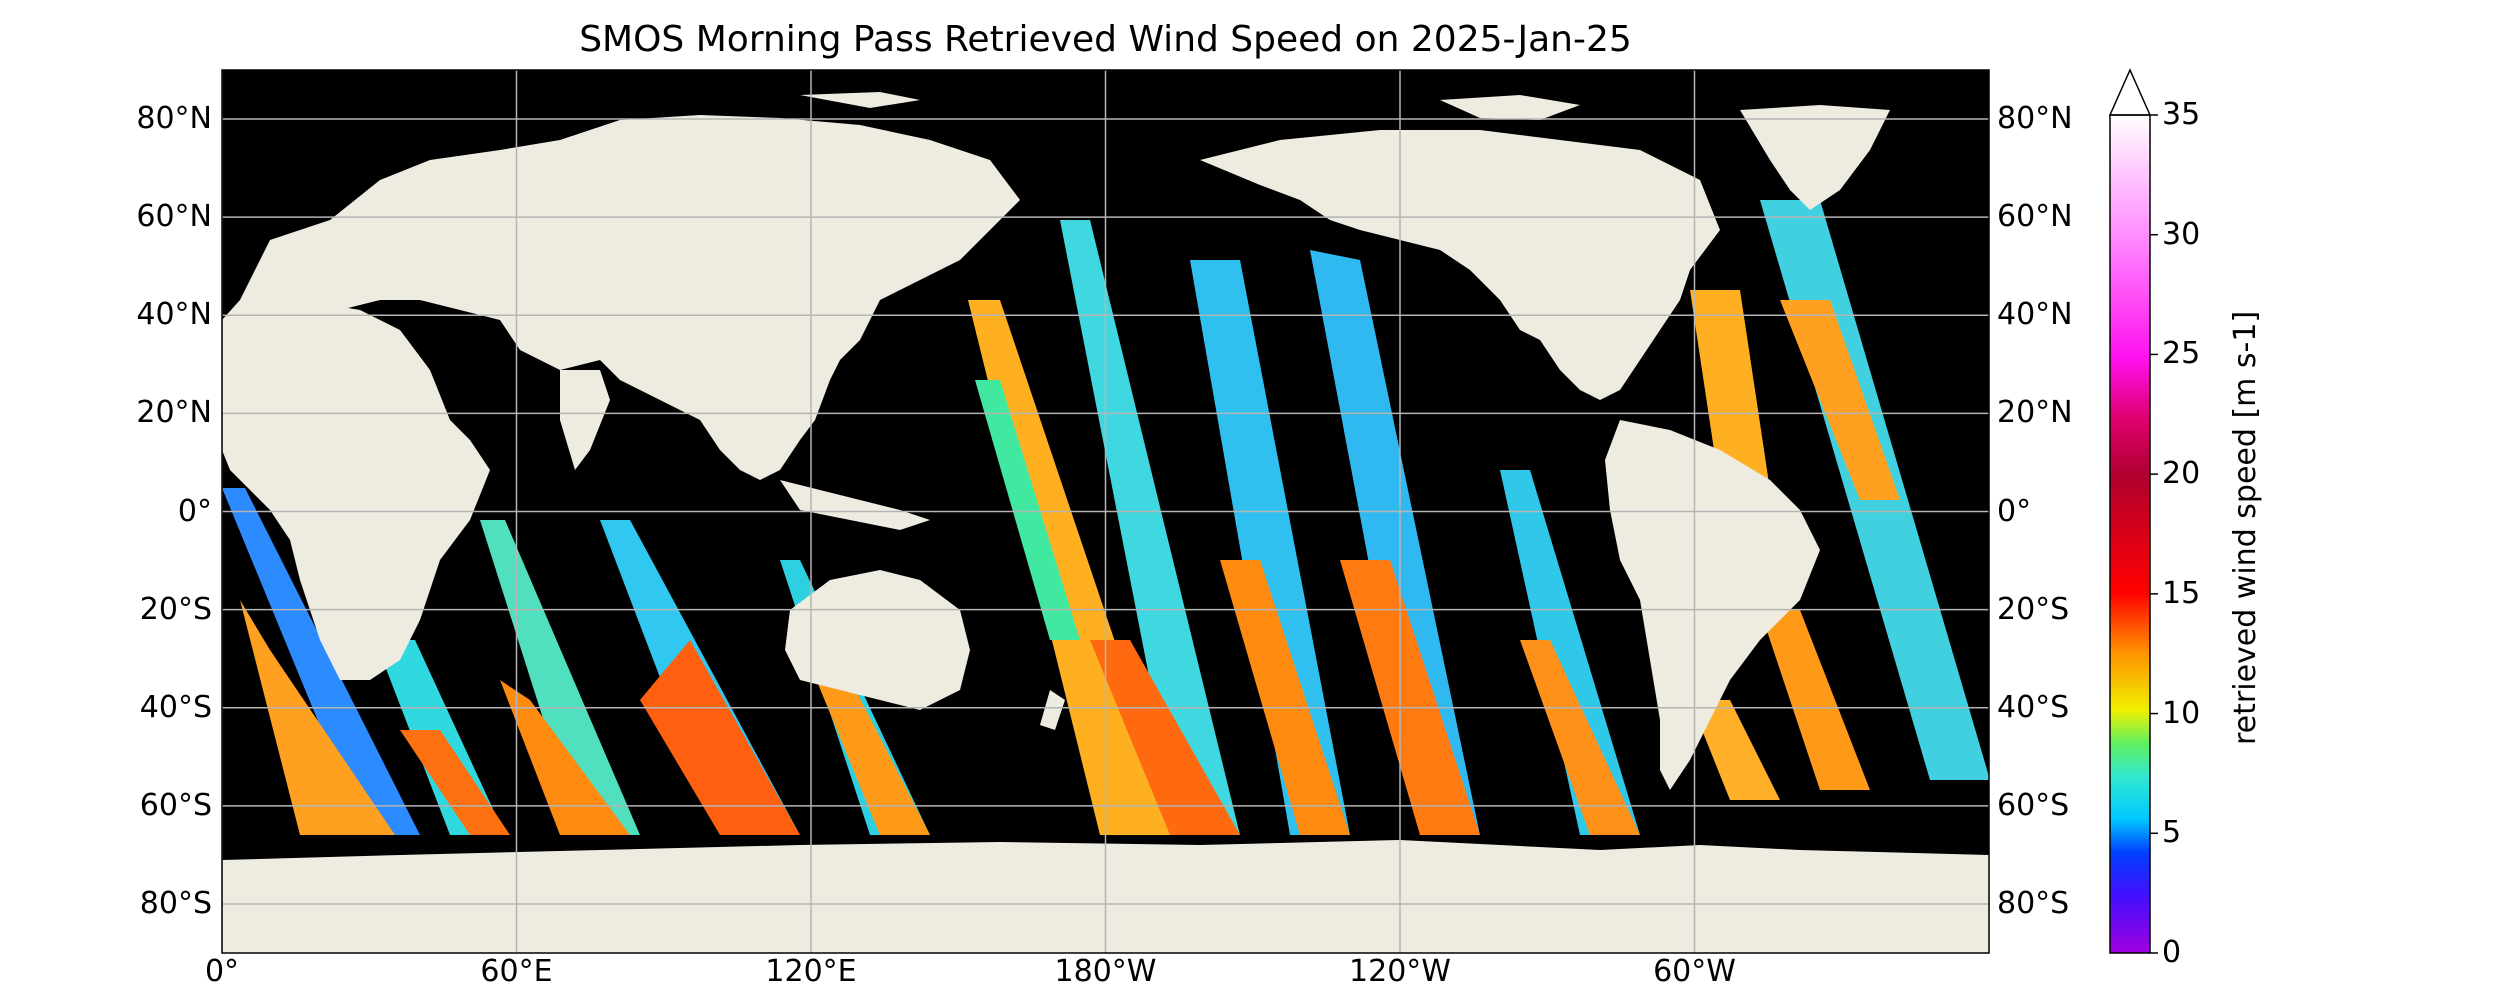 The image size is (2500, 1000). Describe the element at coordinates (194, 511) in the screenshot. I see `lat-tick-label-left: 0°` at that location.